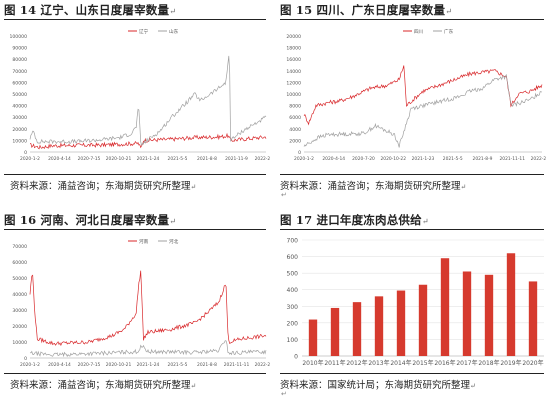 Image resolution: width=550 pixels, height=402 pixels. What do you see at coordinates (312, 363) in the screenshot?
I see `x-tick-label: 2010年` at bounding box center [312, 363].